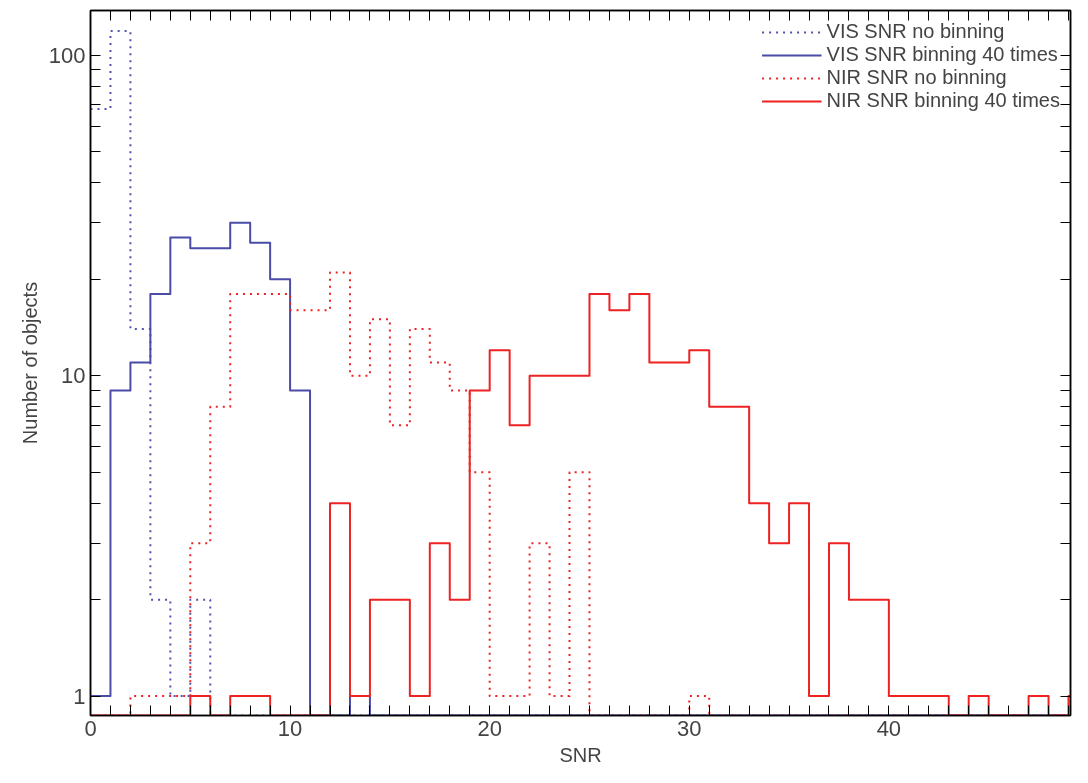  Describe the element at coordinates (73, 376) in the screenshot. I see `y-tick-label: 10` at that location.